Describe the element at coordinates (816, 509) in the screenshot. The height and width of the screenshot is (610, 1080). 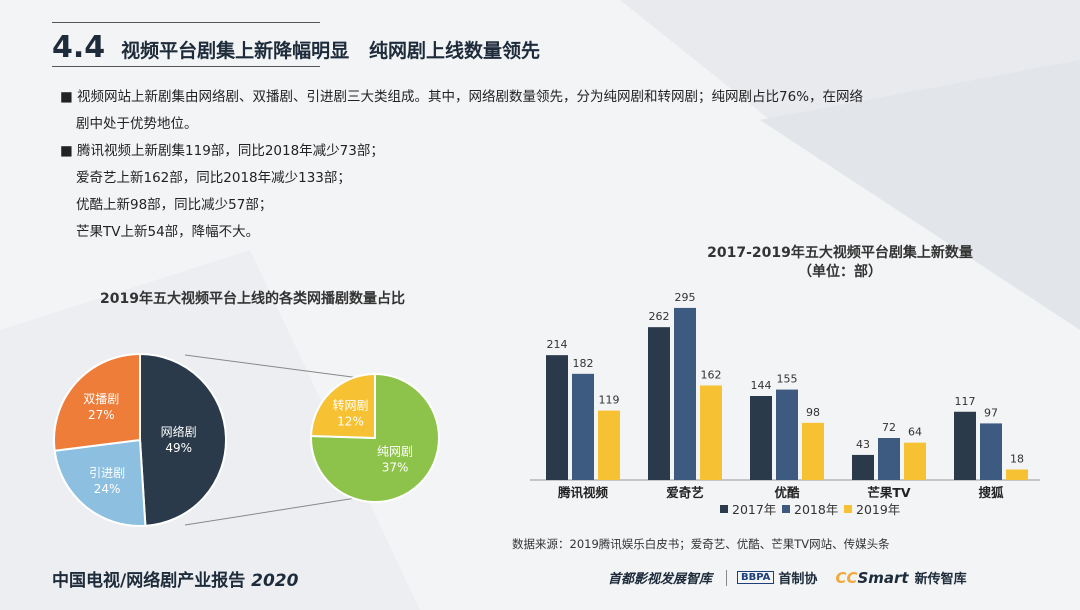
I see `legend-label: 2018年` at that location.